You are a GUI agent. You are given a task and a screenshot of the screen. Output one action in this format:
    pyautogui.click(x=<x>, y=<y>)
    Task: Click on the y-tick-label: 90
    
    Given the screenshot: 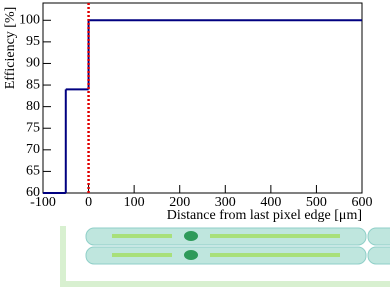 What is the action you would take?
    pyautogui.click(x=33, y=63)
    